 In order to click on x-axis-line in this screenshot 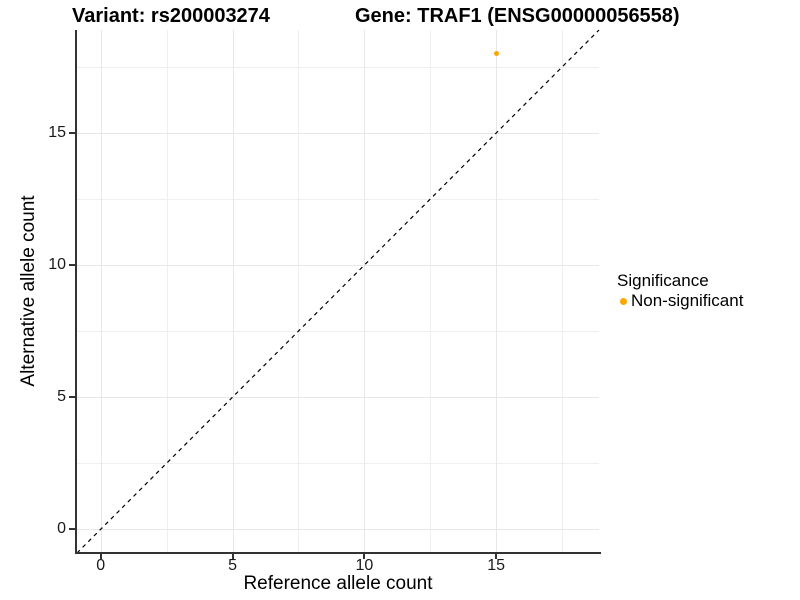, I will do `click(338, 553)`.